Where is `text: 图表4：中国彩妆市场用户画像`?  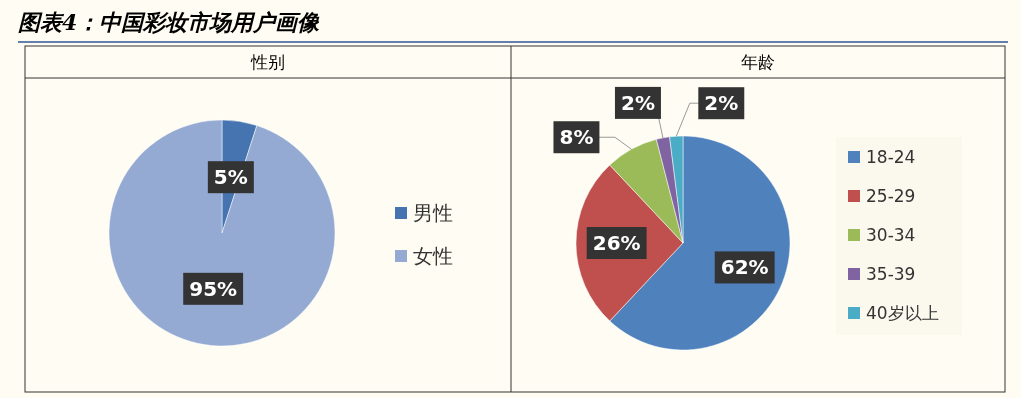
text: 图表4：中国彩妆市场用户画像 is located at coordinates (169, 22).